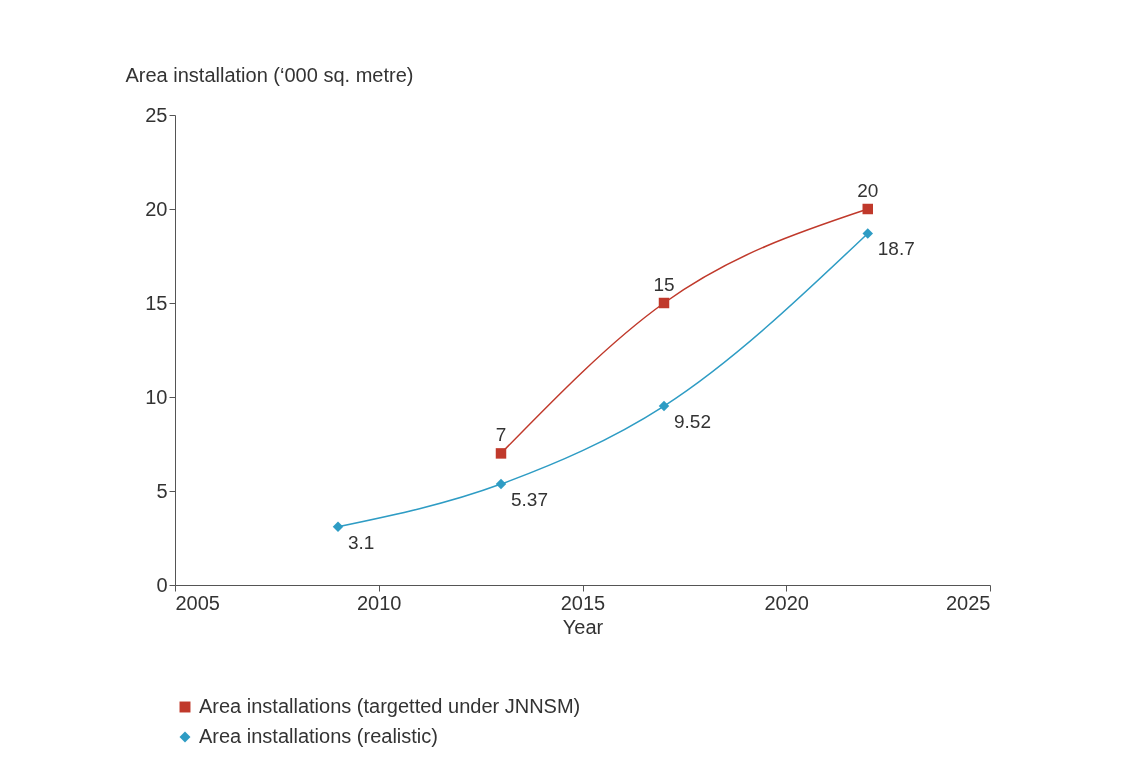 This screenshot has height=765, width=1133. What do you see at coordinates (156, 208) in the screenshot?
I see `y-tick-label: 20` at bounding box center [156, 208].